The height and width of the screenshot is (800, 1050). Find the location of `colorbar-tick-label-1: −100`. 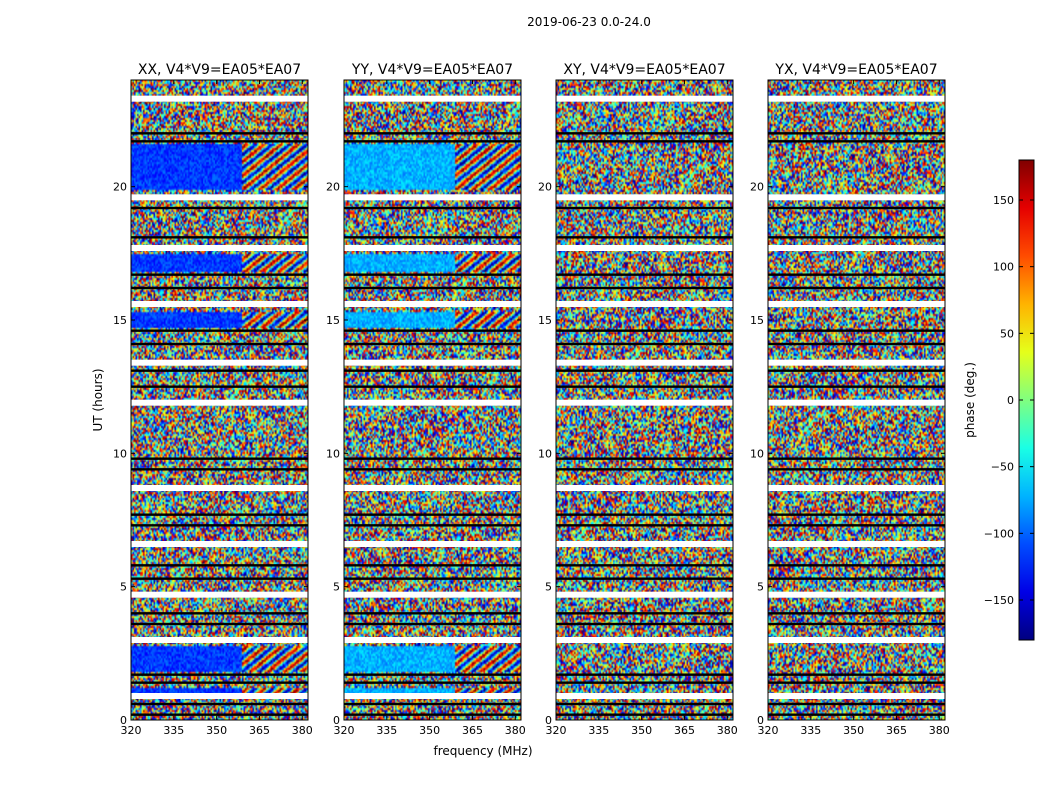

colorbar-tick-label-1: −100 is located at coordinates (999, 533).